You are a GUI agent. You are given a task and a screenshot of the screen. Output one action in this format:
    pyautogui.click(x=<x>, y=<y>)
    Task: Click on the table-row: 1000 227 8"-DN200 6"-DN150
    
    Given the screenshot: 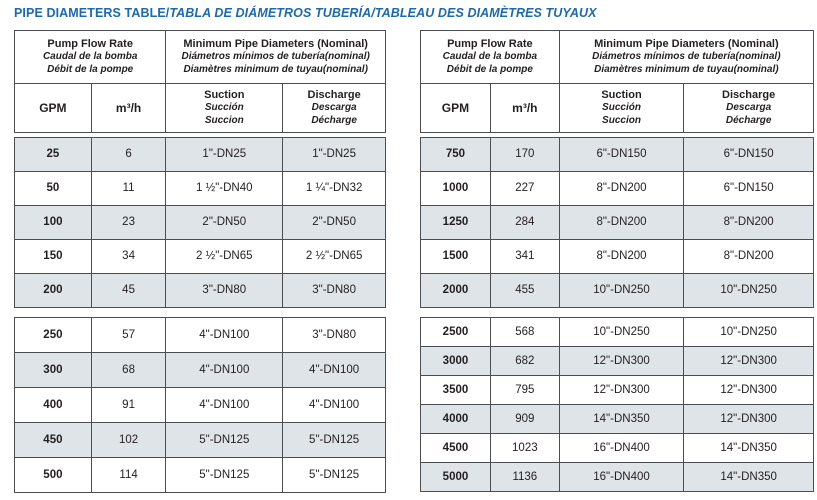 What is the action you would take?
    pyautogui.click(x=617, y=188)
    